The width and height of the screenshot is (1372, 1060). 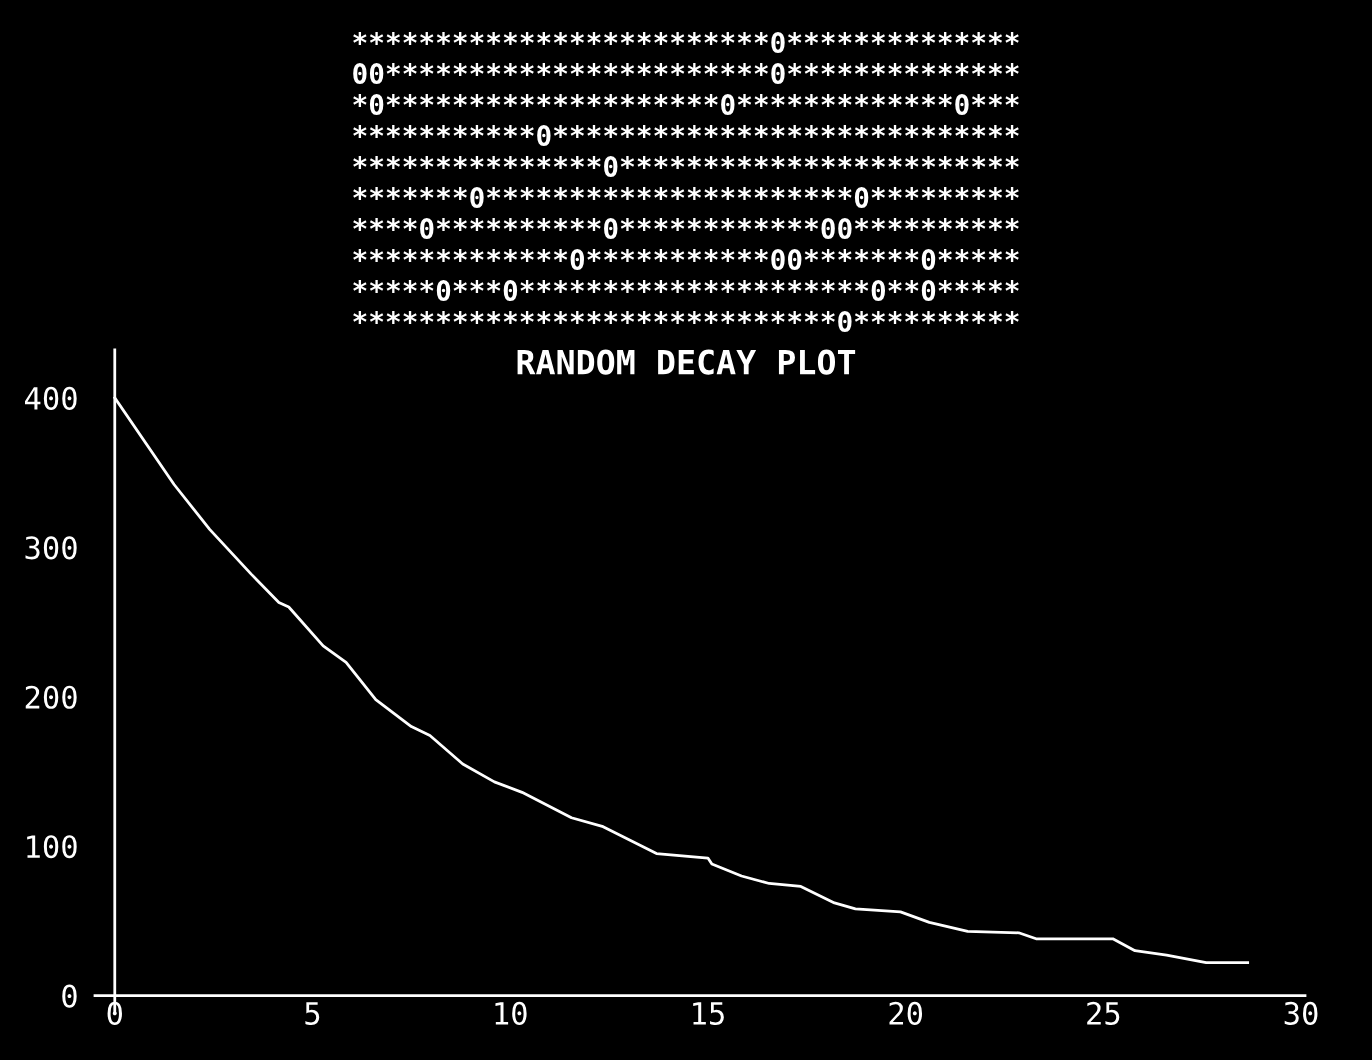 I want to click on y-tick-label: 400, so click(x=51, y=398).